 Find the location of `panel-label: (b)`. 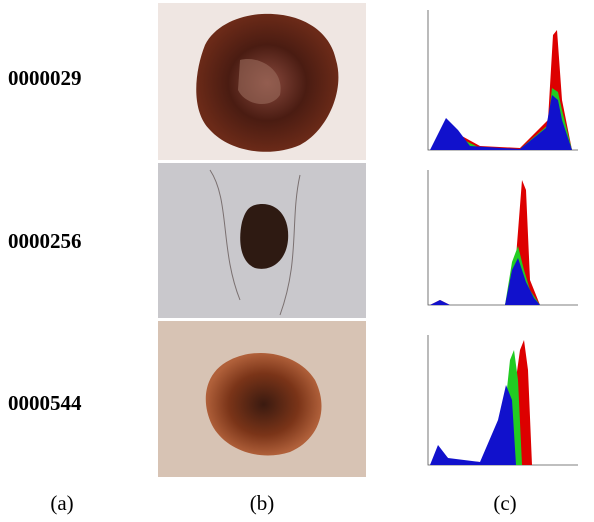

panel-label: (b) is located at coordinates (262, 503).